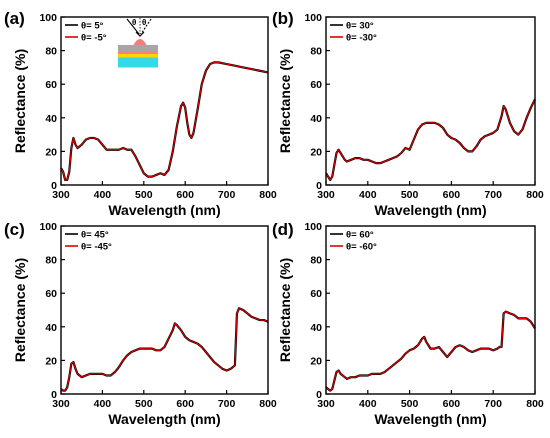 The image size is (550, 438). I want to click on legend-label: θ= -45°, so click(96, 247).